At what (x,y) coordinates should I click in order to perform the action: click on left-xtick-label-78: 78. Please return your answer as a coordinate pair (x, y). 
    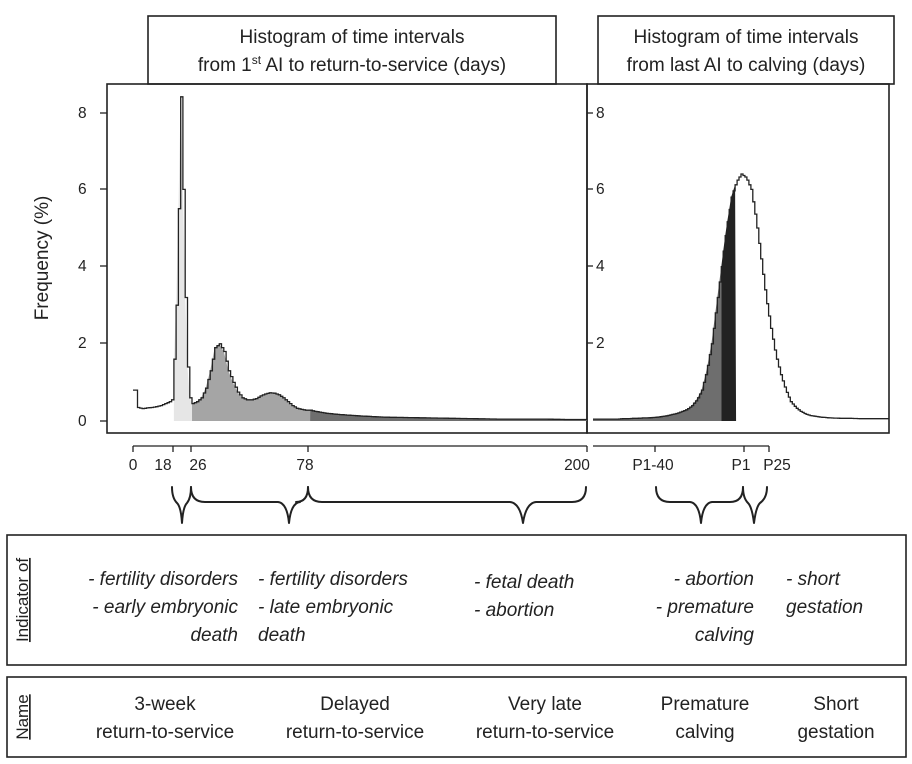
    Looking at the image, I should click on (304, 465).